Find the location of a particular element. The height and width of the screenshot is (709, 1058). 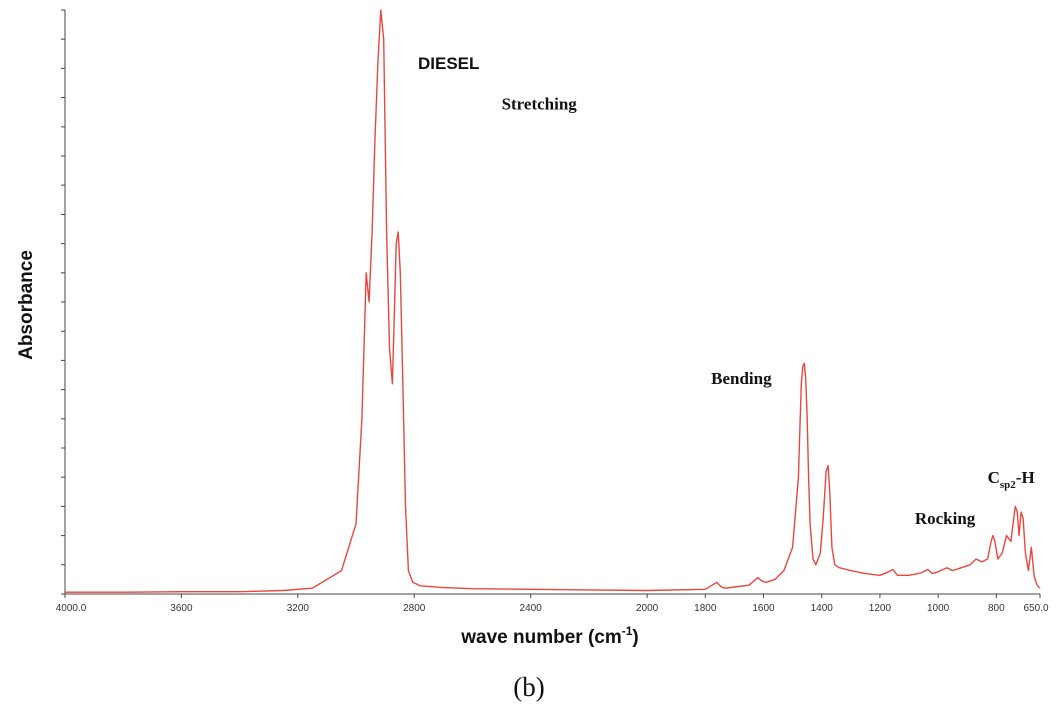

annotation-subscript: sp2 is located at coordinates (1008, 485).